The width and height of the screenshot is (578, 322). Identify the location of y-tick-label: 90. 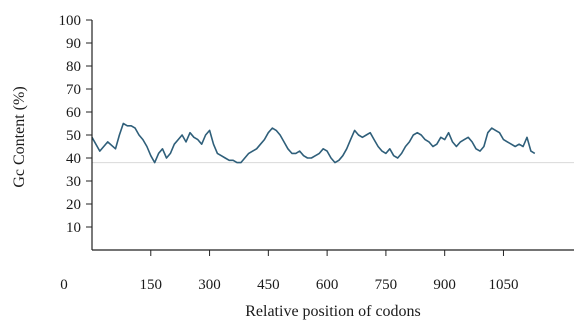
(73, 44).